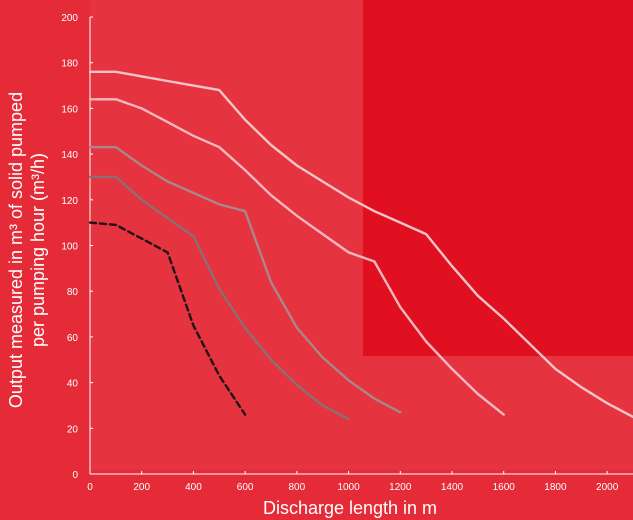  Describe the element at coordinates (38, 250) in the screenshot. I see `y-axis-label-line2: per pumping hour (m³/h)` at that location.